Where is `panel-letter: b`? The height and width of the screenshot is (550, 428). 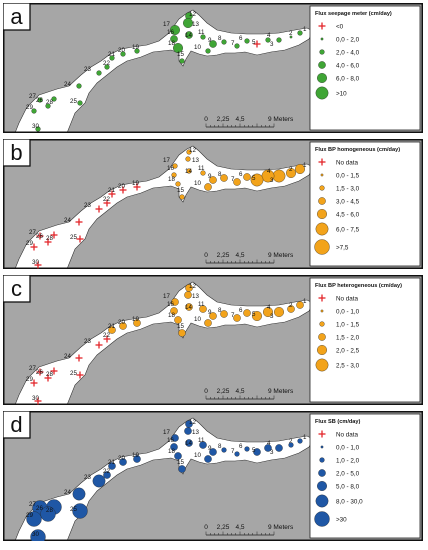
panel-letter: b is located at coordinates (16, 152).